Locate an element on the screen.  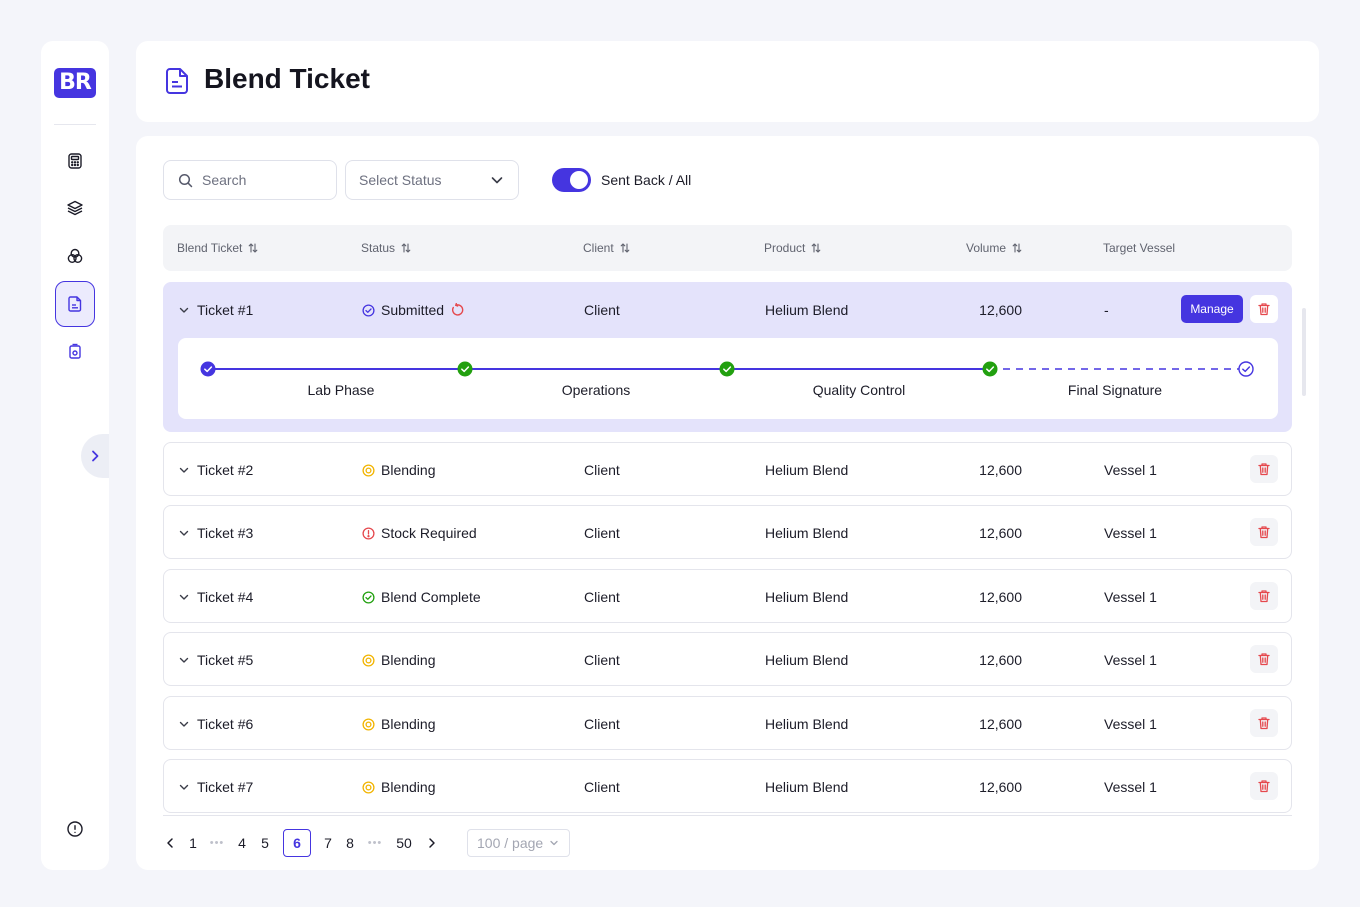
search-box is located at coordinates (250, 180).